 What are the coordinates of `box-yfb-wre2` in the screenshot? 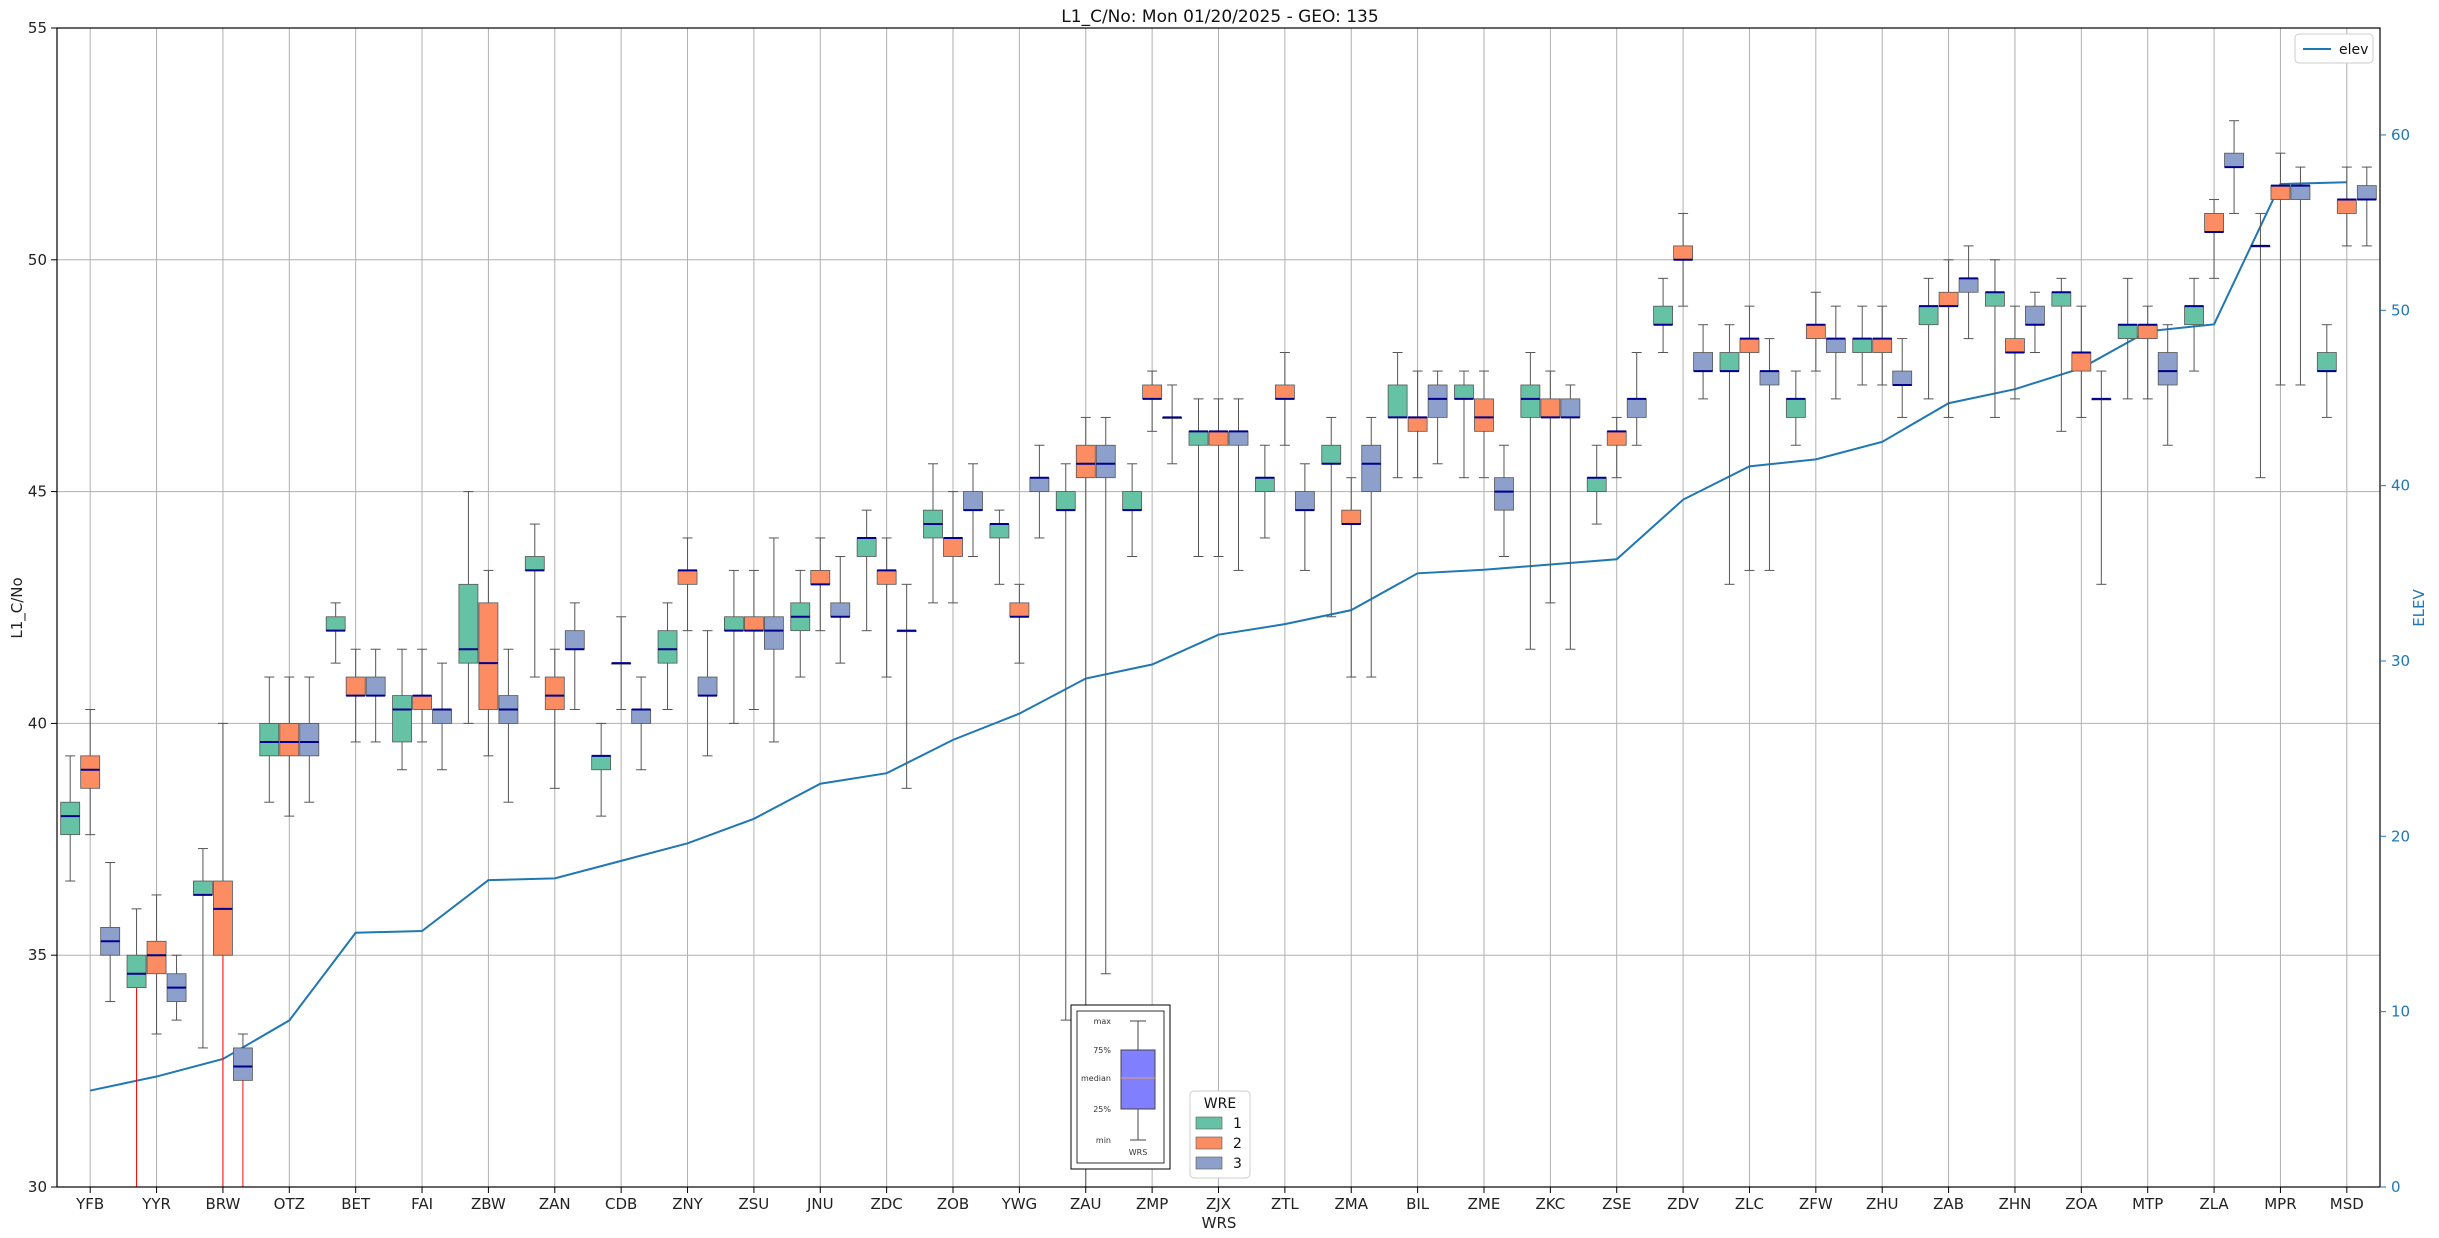 It's located at (90, 772).